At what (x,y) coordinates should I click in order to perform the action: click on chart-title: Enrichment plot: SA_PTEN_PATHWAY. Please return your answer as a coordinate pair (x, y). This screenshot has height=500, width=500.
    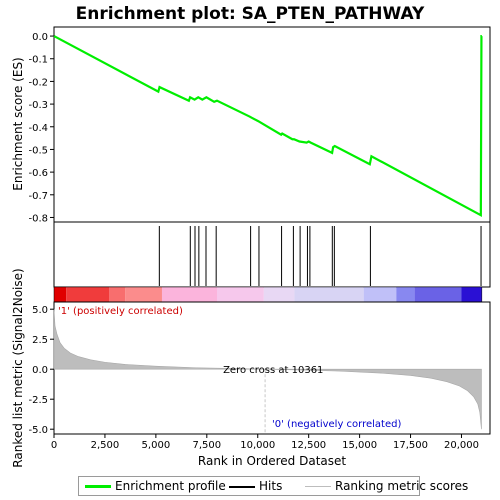
    Looking at the image, I should click on (250, 14).